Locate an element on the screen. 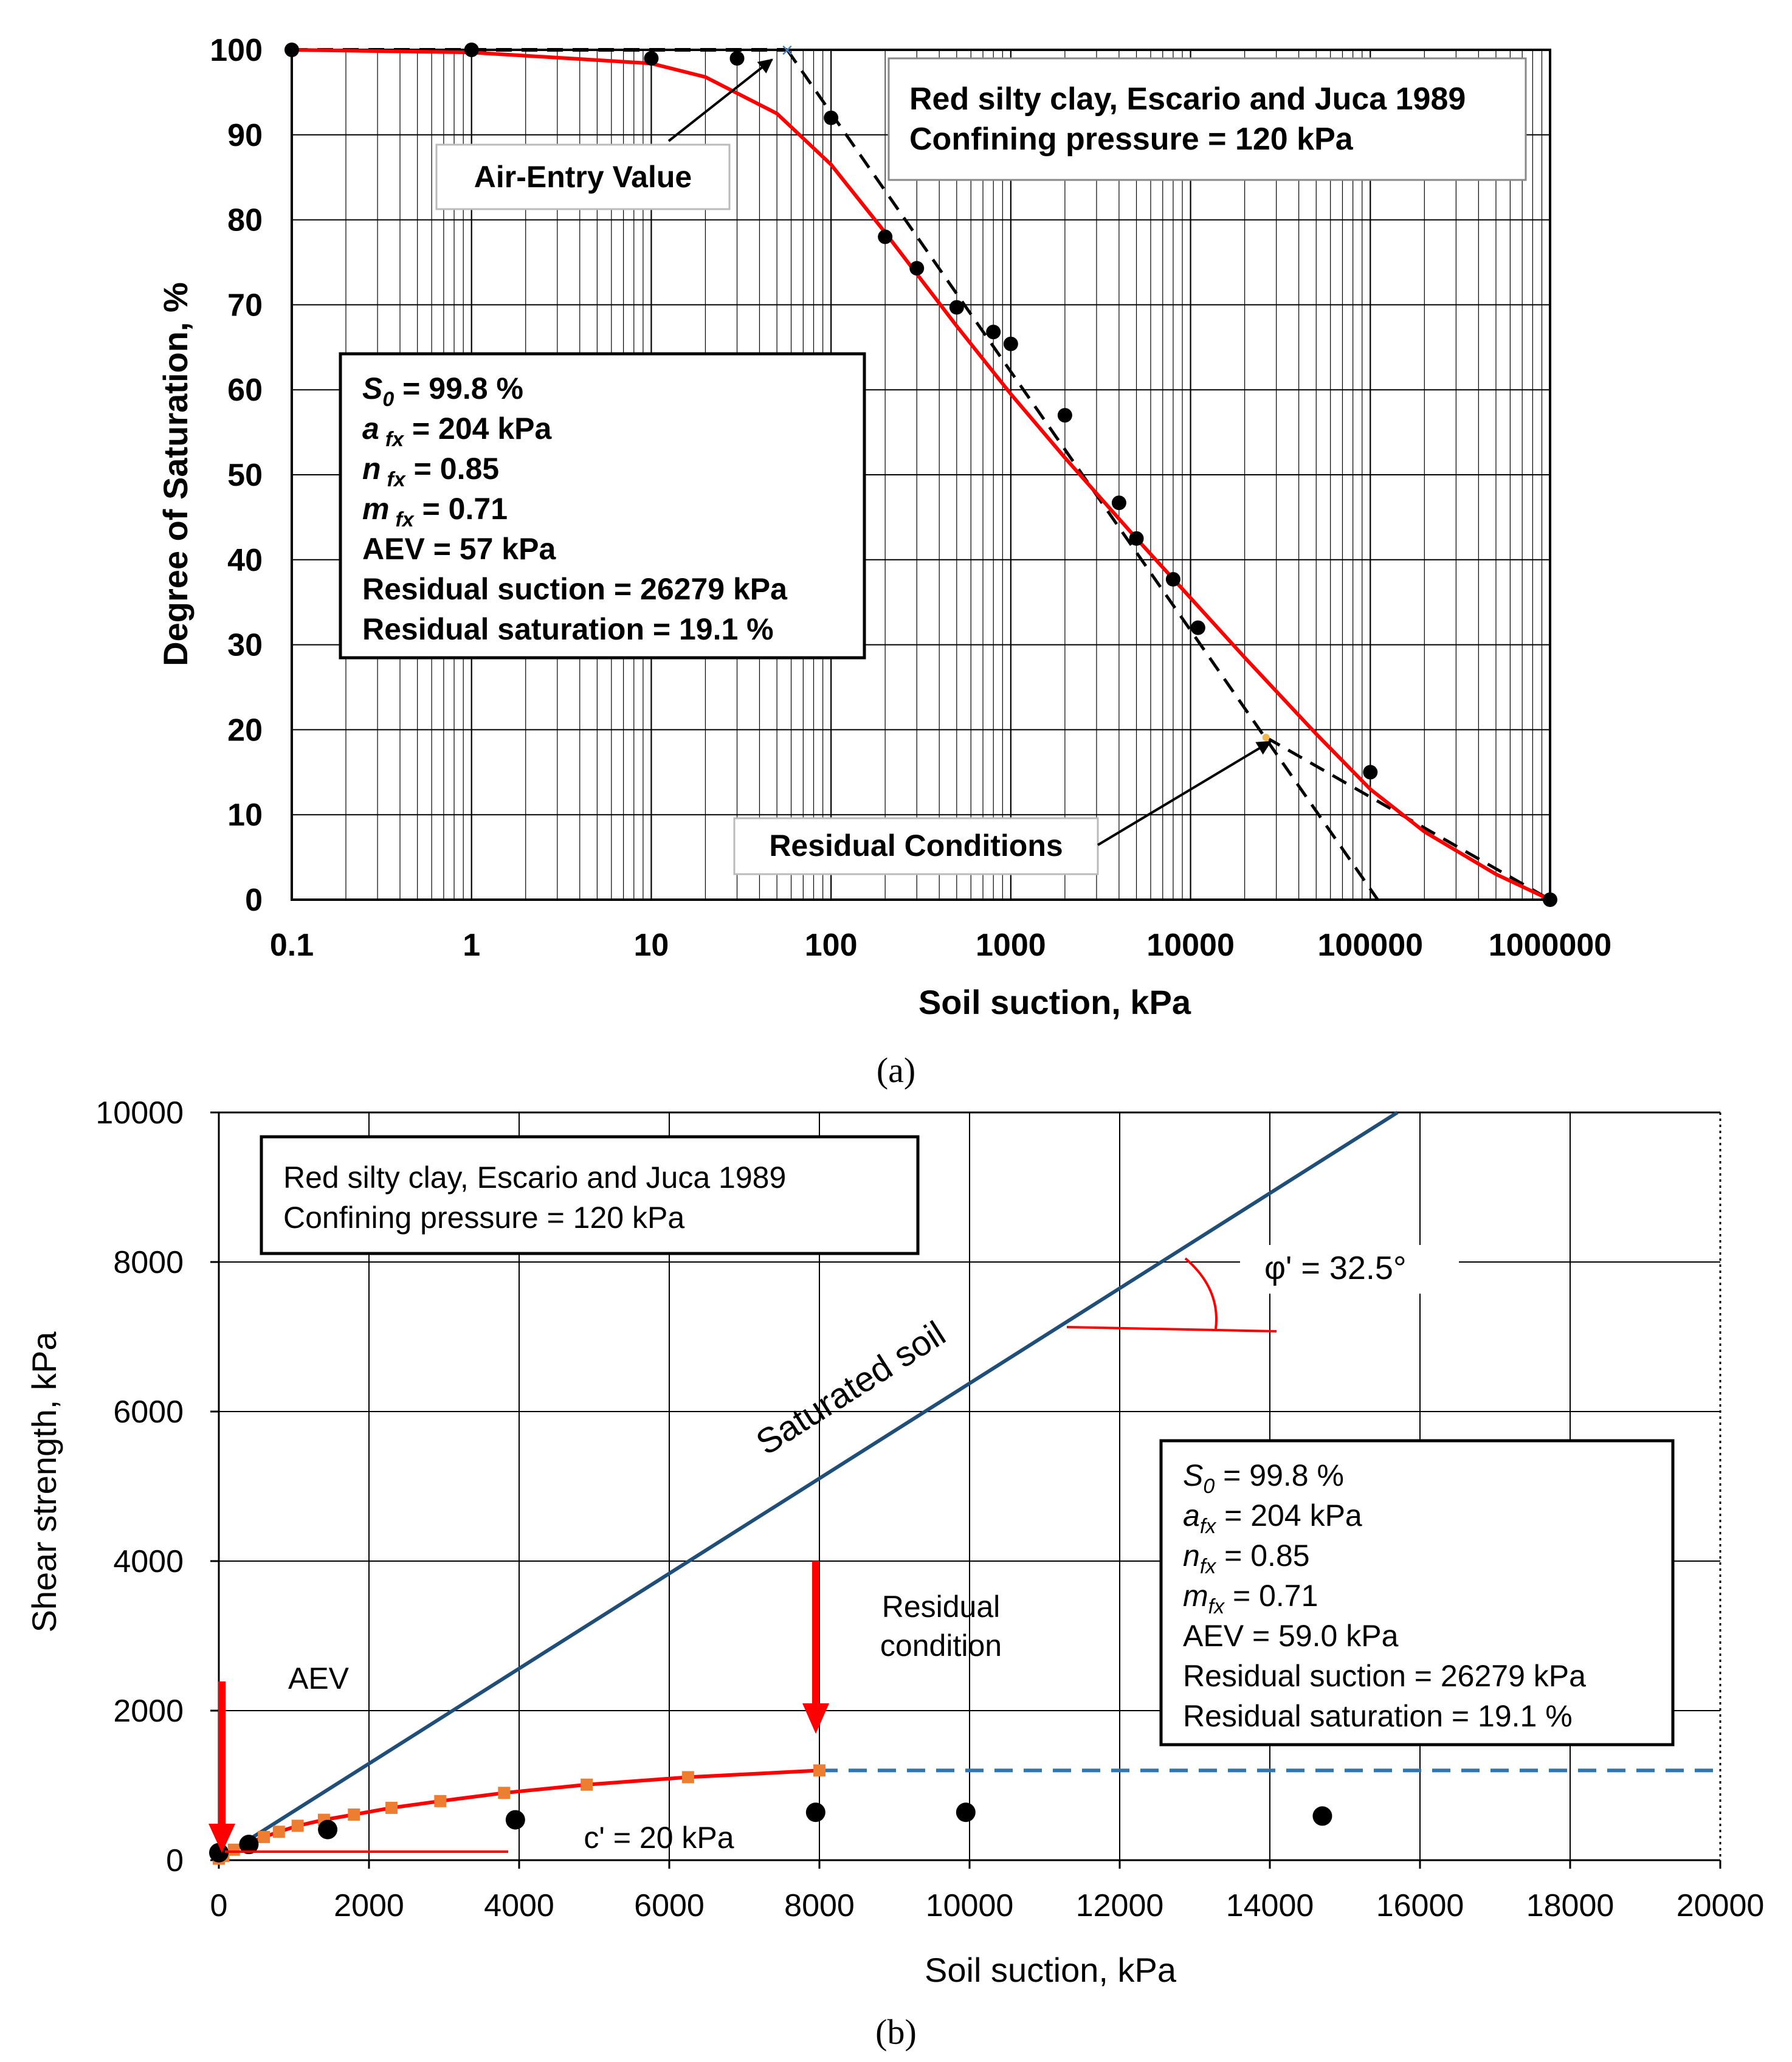 The height and width of the screenshot is (2062, 1792). aev-arrow-head is located at coordinates (222, 1839).